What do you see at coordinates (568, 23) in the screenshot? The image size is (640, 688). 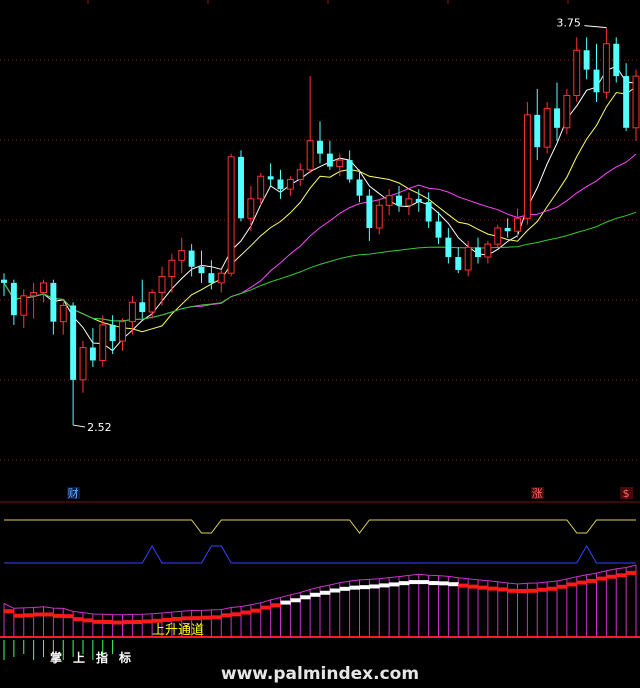 I see `high-price-label: 3.75` at bounding box center [568, 23].